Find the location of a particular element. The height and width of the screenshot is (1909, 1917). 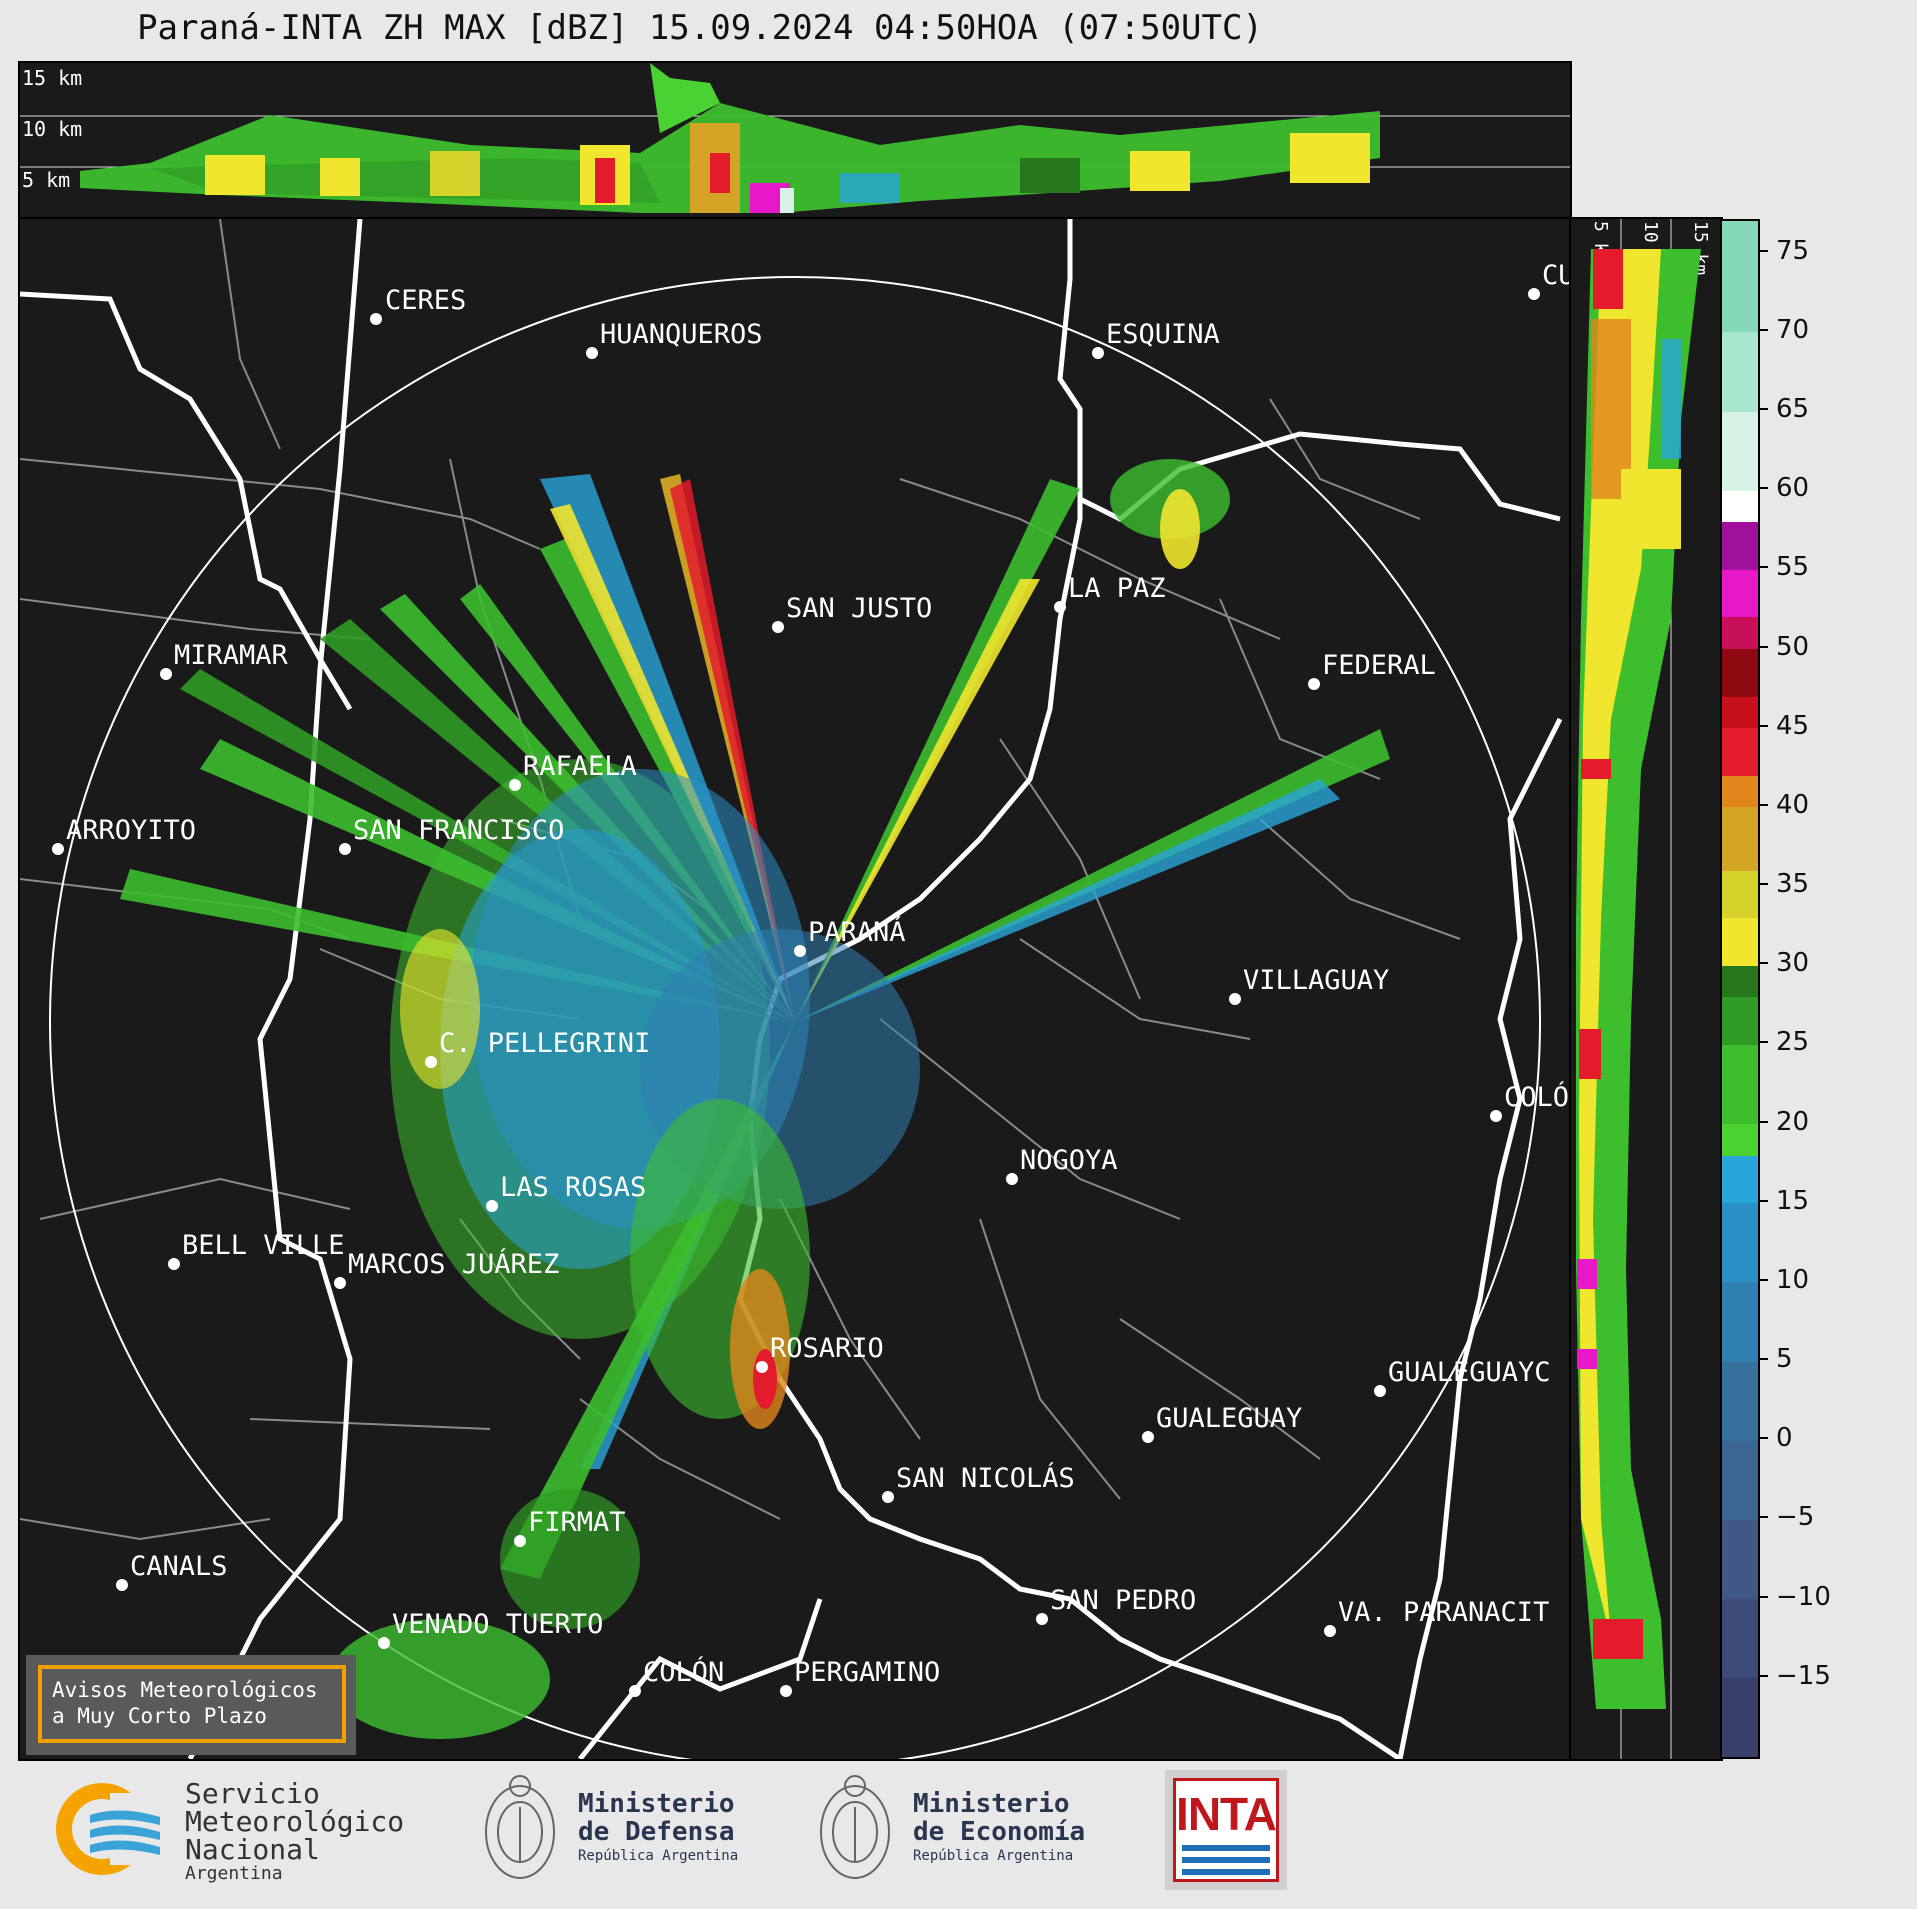

economia-line-1: Ministerio is located at coordinates (991, 1804).